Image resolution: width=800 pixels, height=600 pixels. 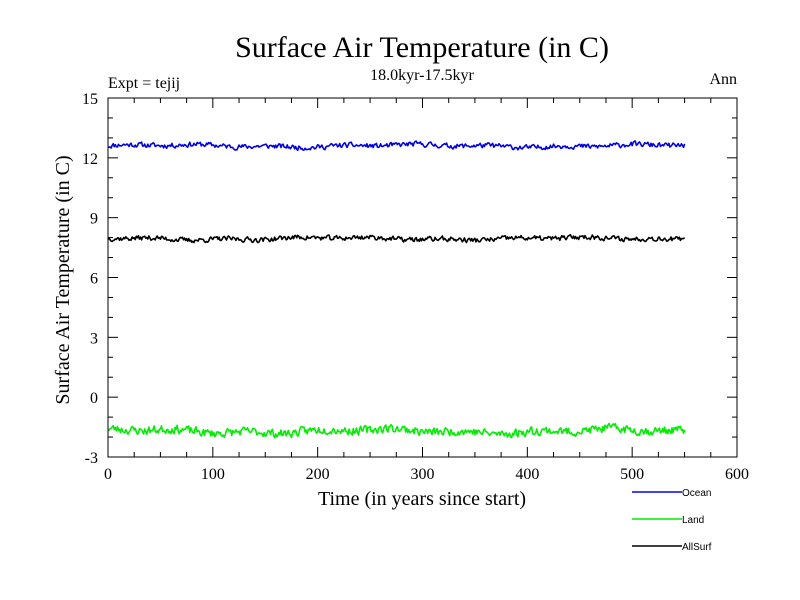 What do you see at coordinates (94, 338) in the screenshot?
I see `y-tick-label: 3` at bounding box center [94, 338].